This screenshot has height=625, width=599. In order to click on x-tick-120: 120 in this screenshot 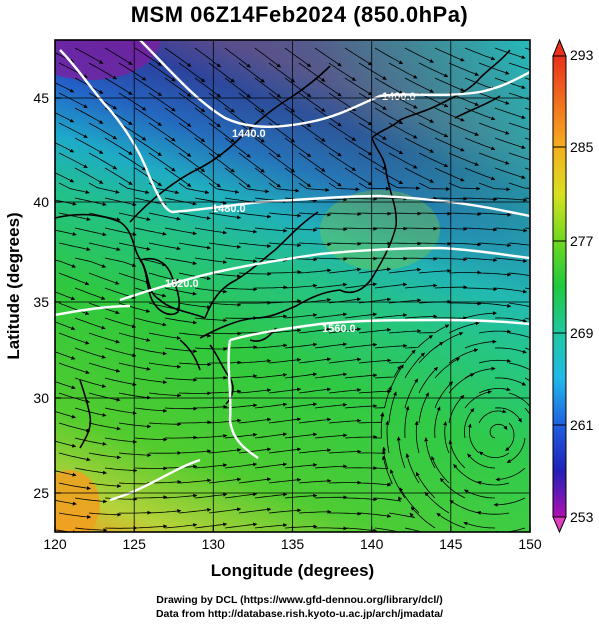, I will do `click(55, 544)`.